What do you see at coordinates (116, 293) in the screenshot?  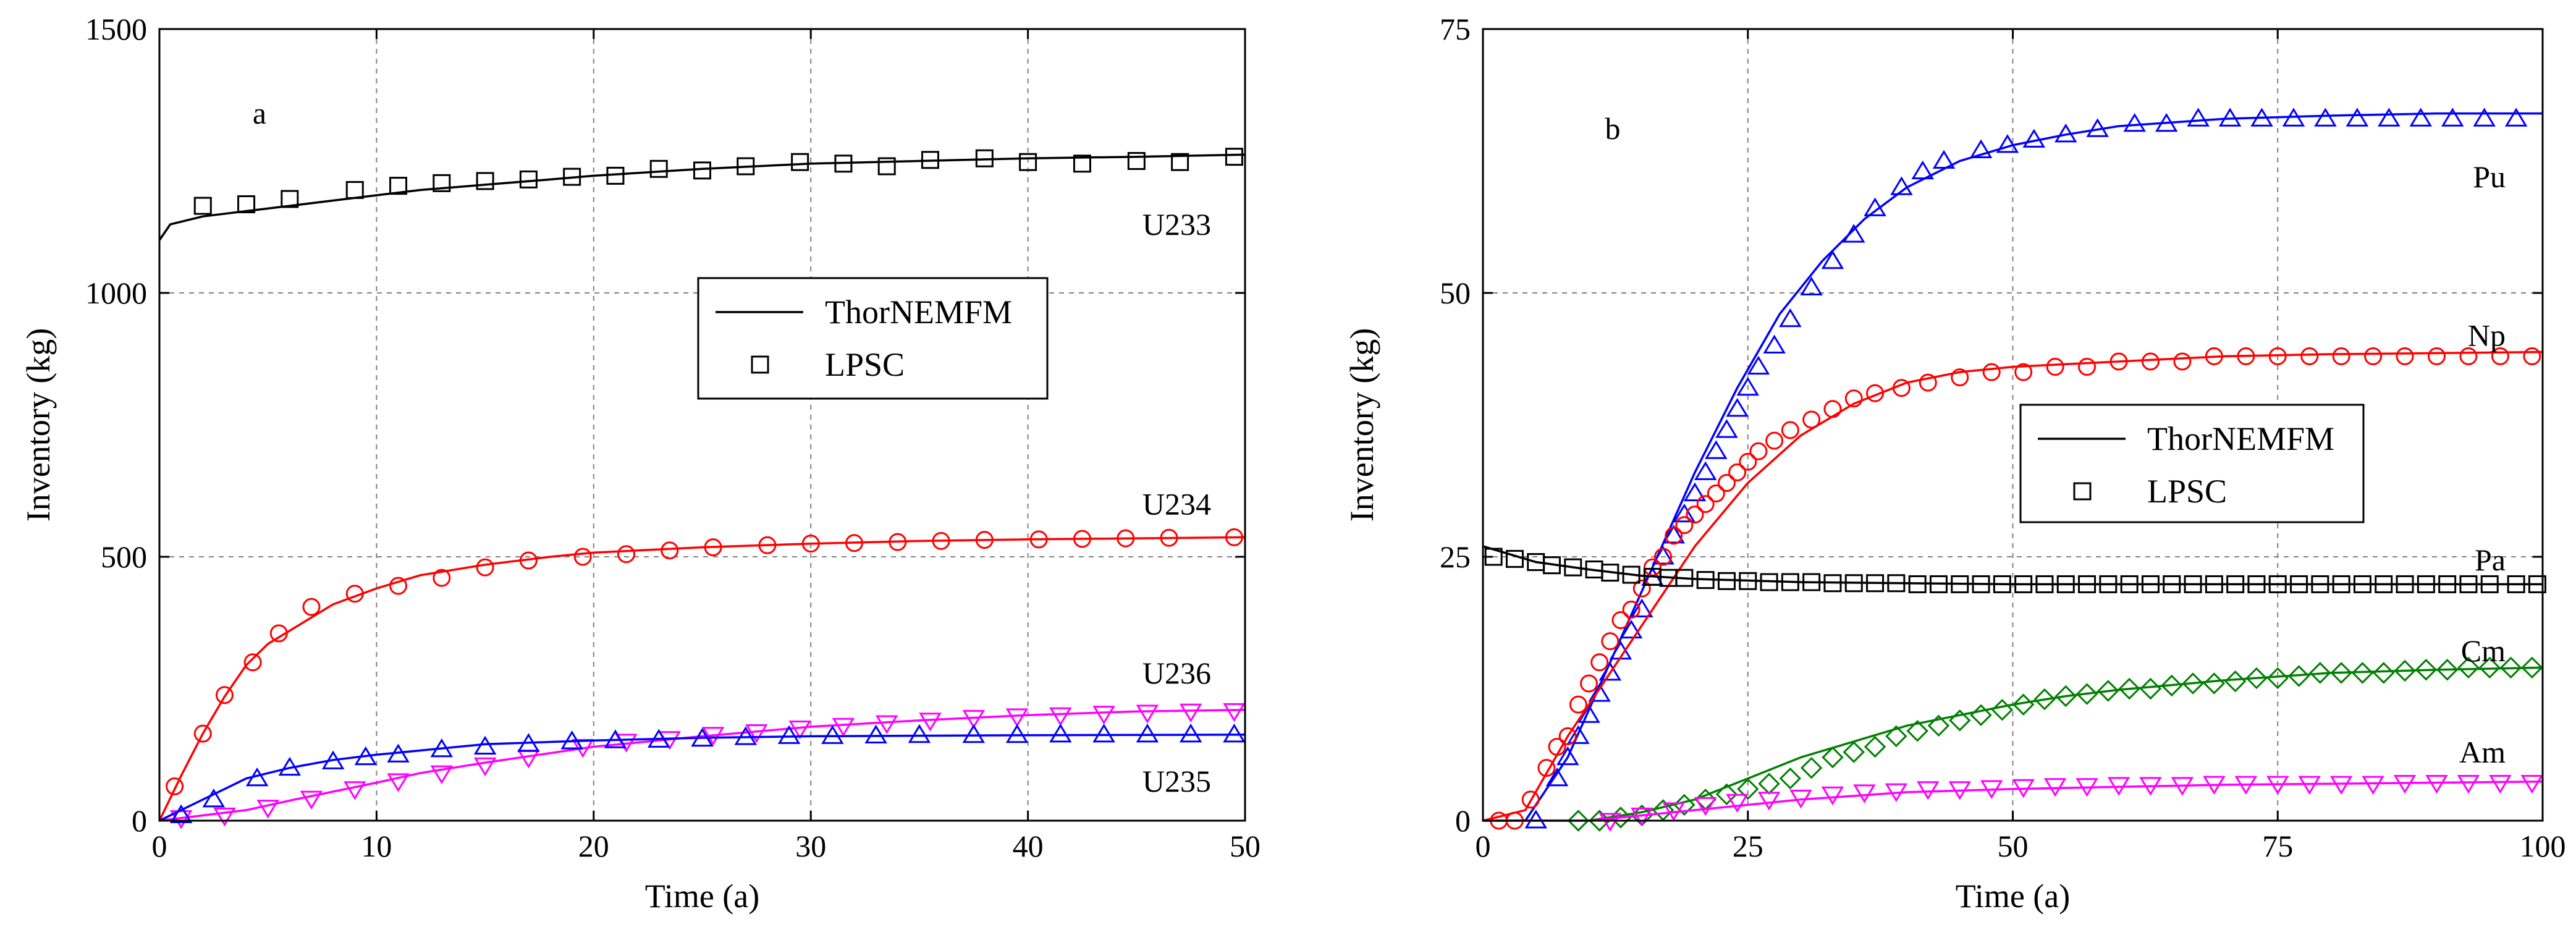 I see `y-tick-label: 1000` at bounding box center [116, 293].